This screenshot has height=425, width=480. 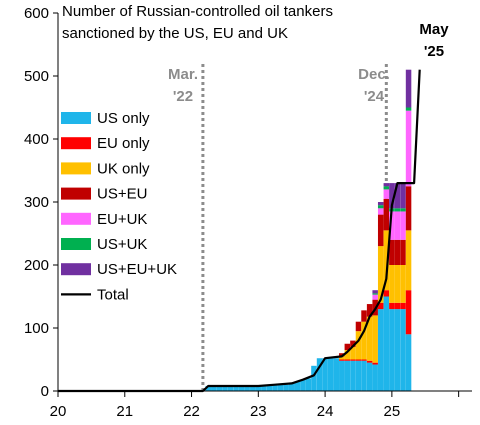 I want to click on bar-33-eu-uk, so click(x=392, y=225).